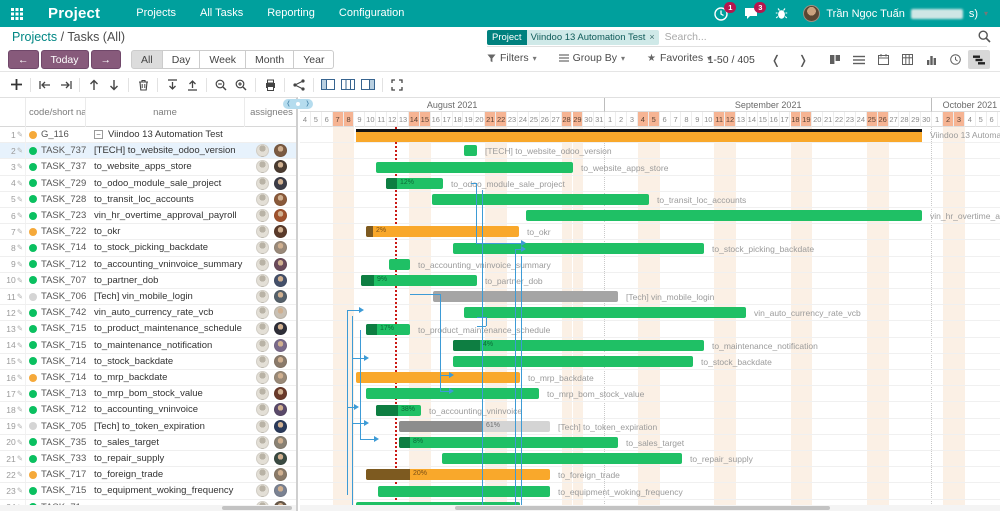  What do you see at coordinates (907, 59) in the screenshot?
I see `view-button-pivot` at bounding box center [907, 59].